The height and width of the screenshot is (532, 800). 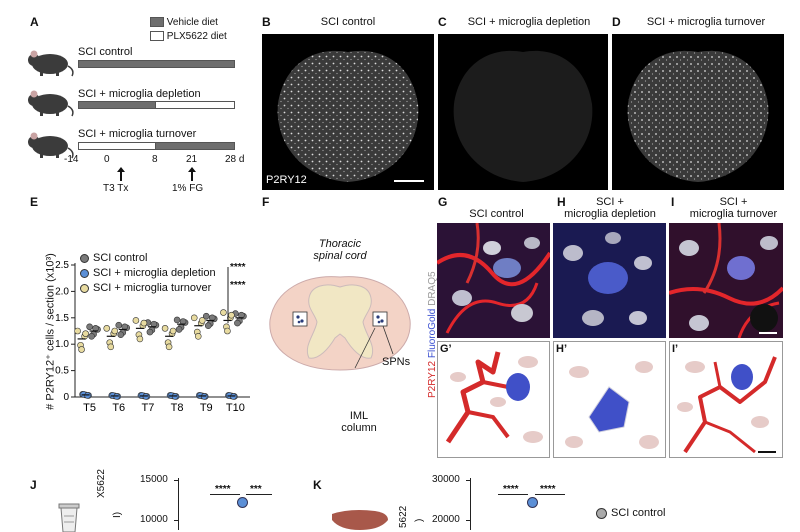 I want to click on label-spns: SPNs, so click(x=396, y=362).